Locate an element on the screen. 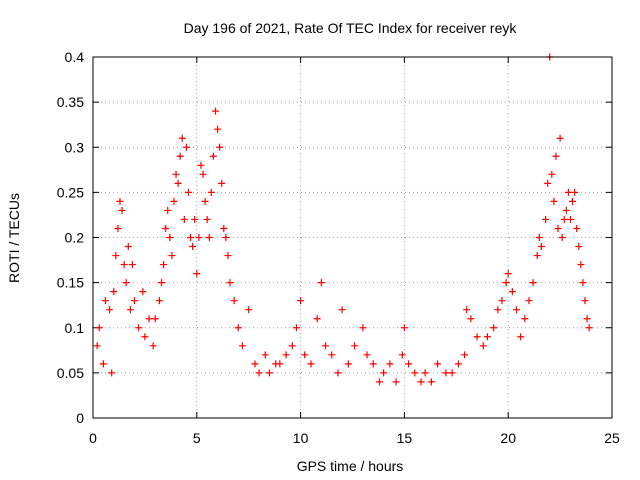 The image size is (640, 480). x-tick-label: 25 is located at coordinates (612, 438).